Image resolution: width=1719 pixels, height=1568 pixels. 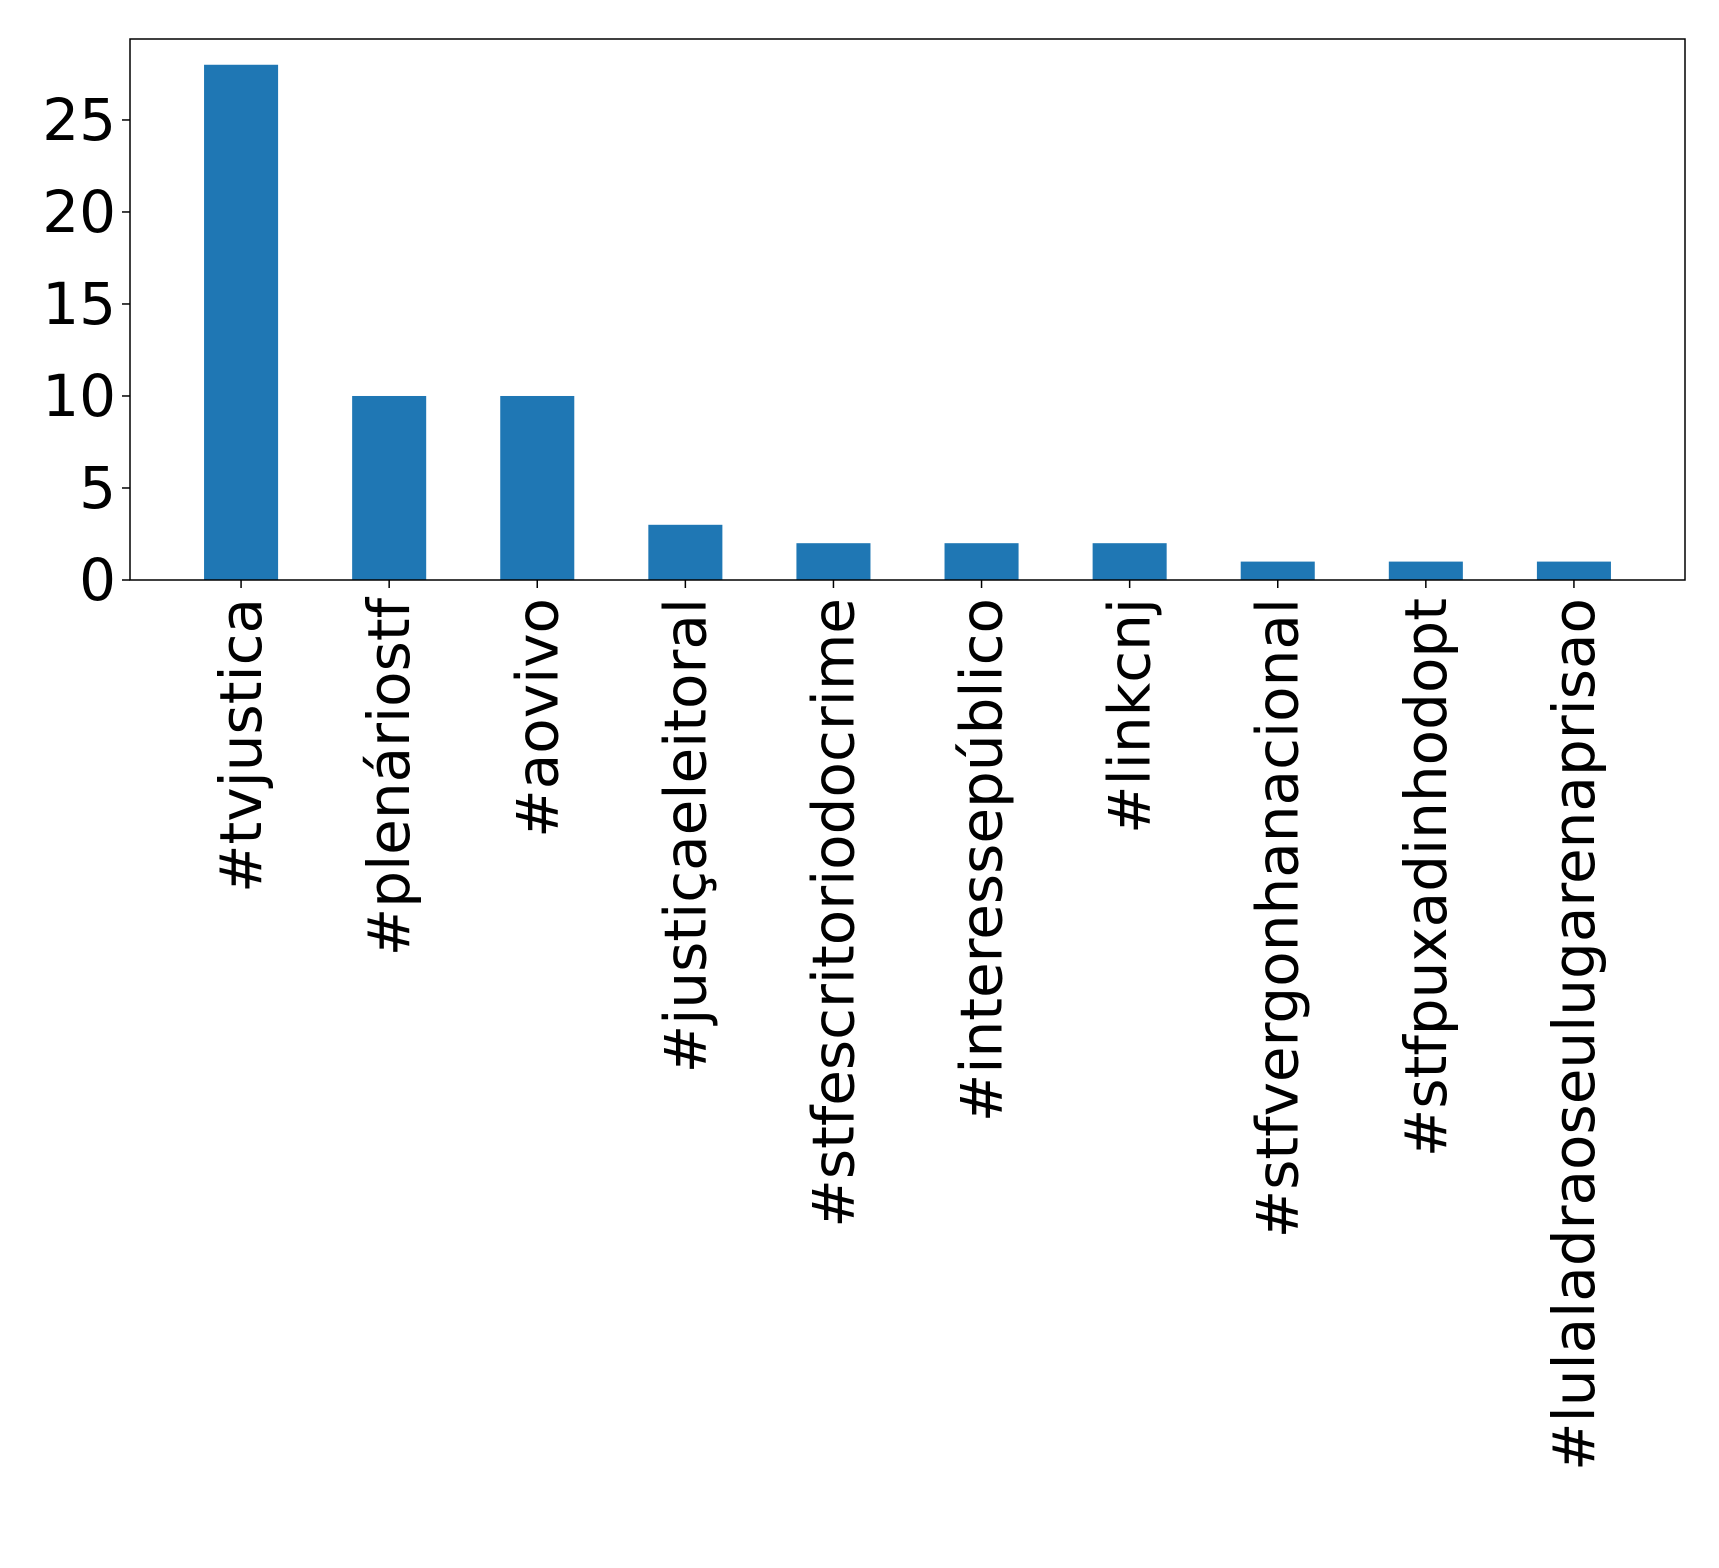 I want to click on x-tick-label: #interessepúblico, so click(x=982, y=860).